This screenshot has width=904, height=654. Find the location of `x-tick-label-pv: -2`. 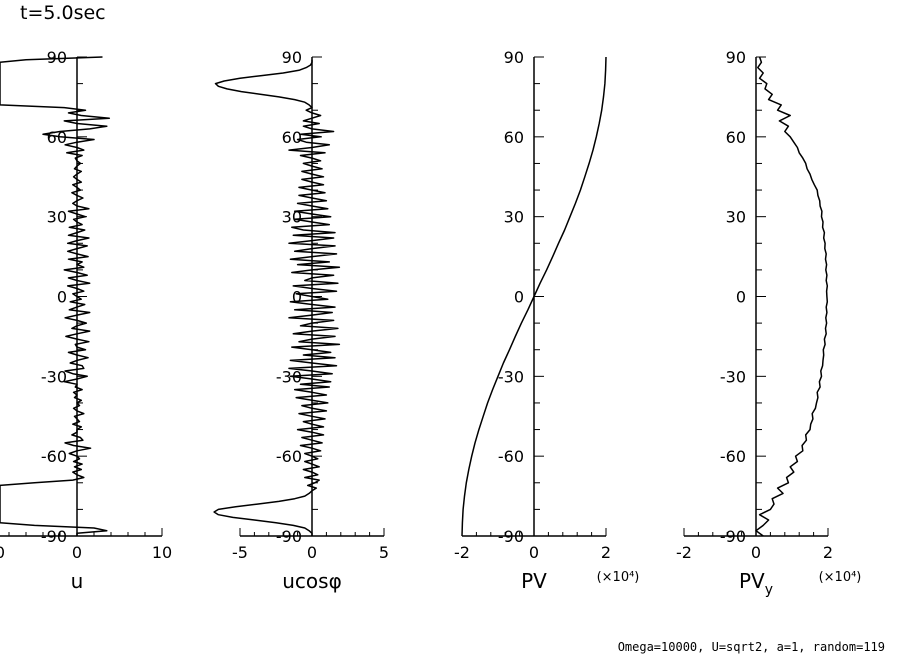

x-tick-label-pv: -2 is located at coordinates (462, 552).